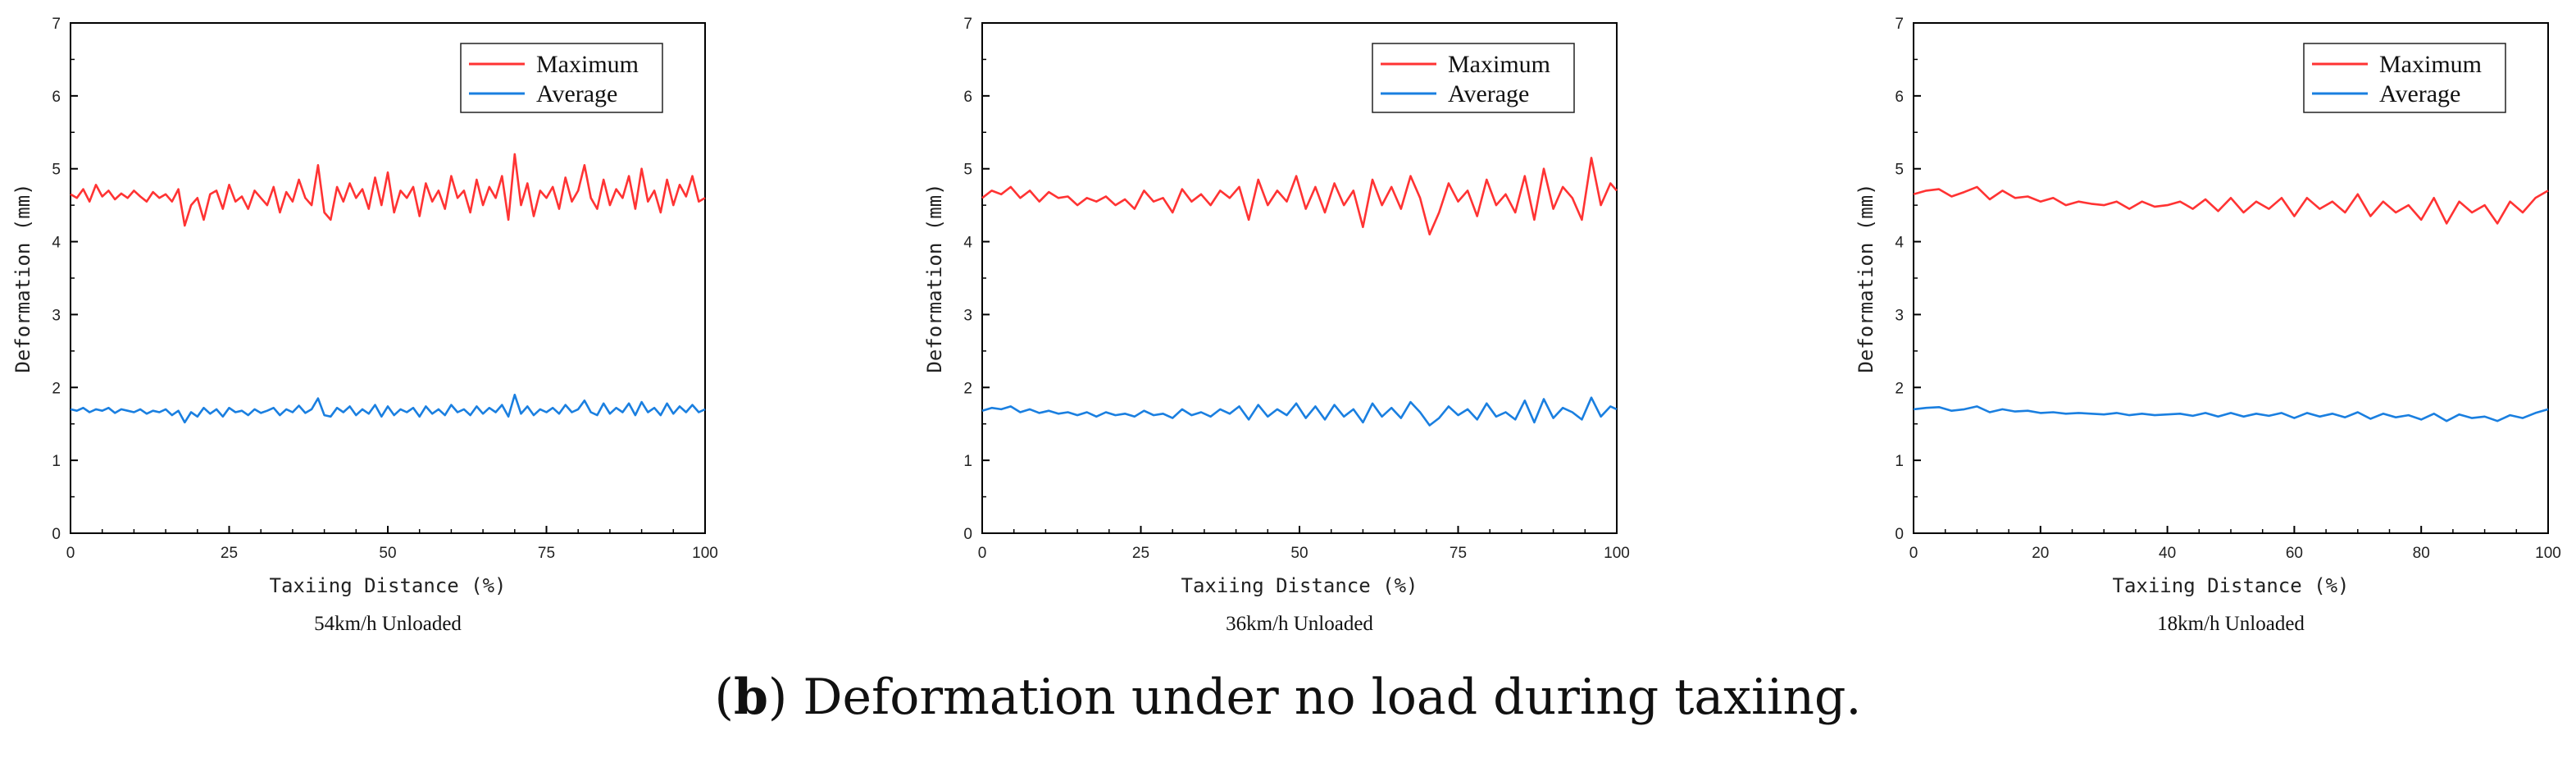 Image resolution: width=2576 pixels, height=758 pixels. Describe the element at coordinates (750, 698) in the screenshot. I see `caption-label: b` at that location.